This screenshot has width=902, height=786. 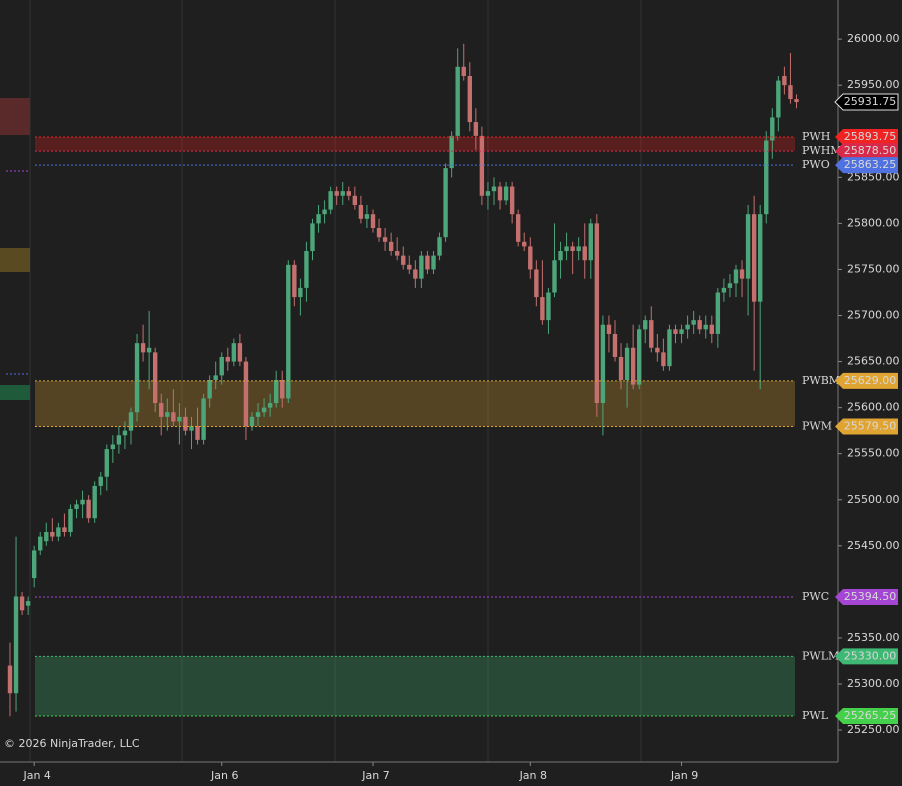 What do you see at coordinates (870, 150) in the screenshot?
I see `level-value-label: 25878.50` at bounding box center [870, 150].